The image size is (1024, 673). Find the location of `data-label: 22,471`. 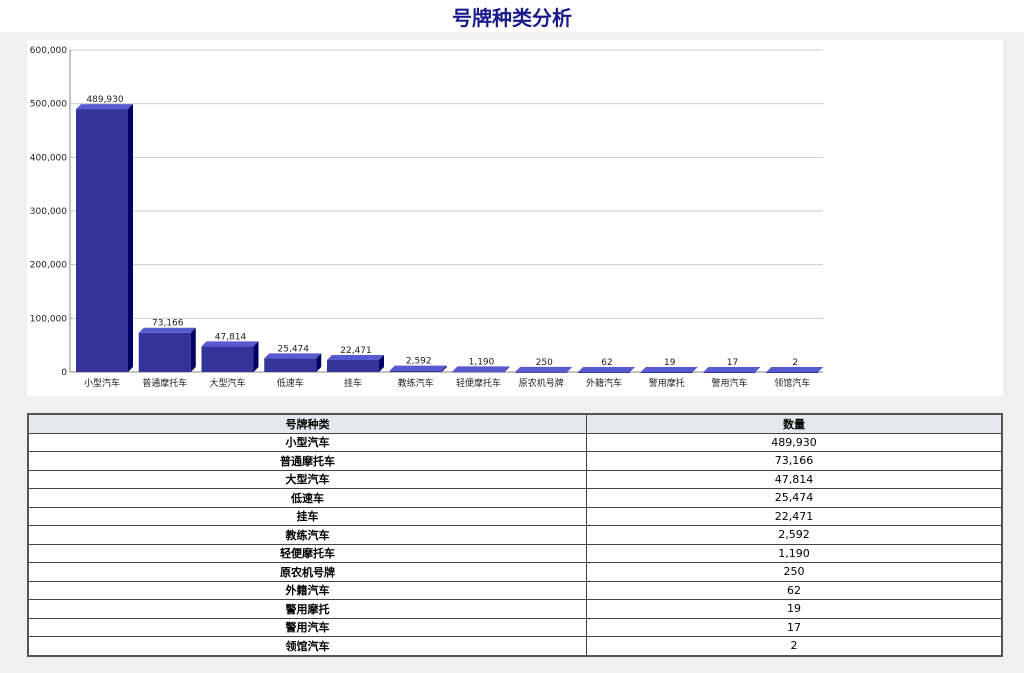

data-label: 22,471 is located at coordinates (356, 351).